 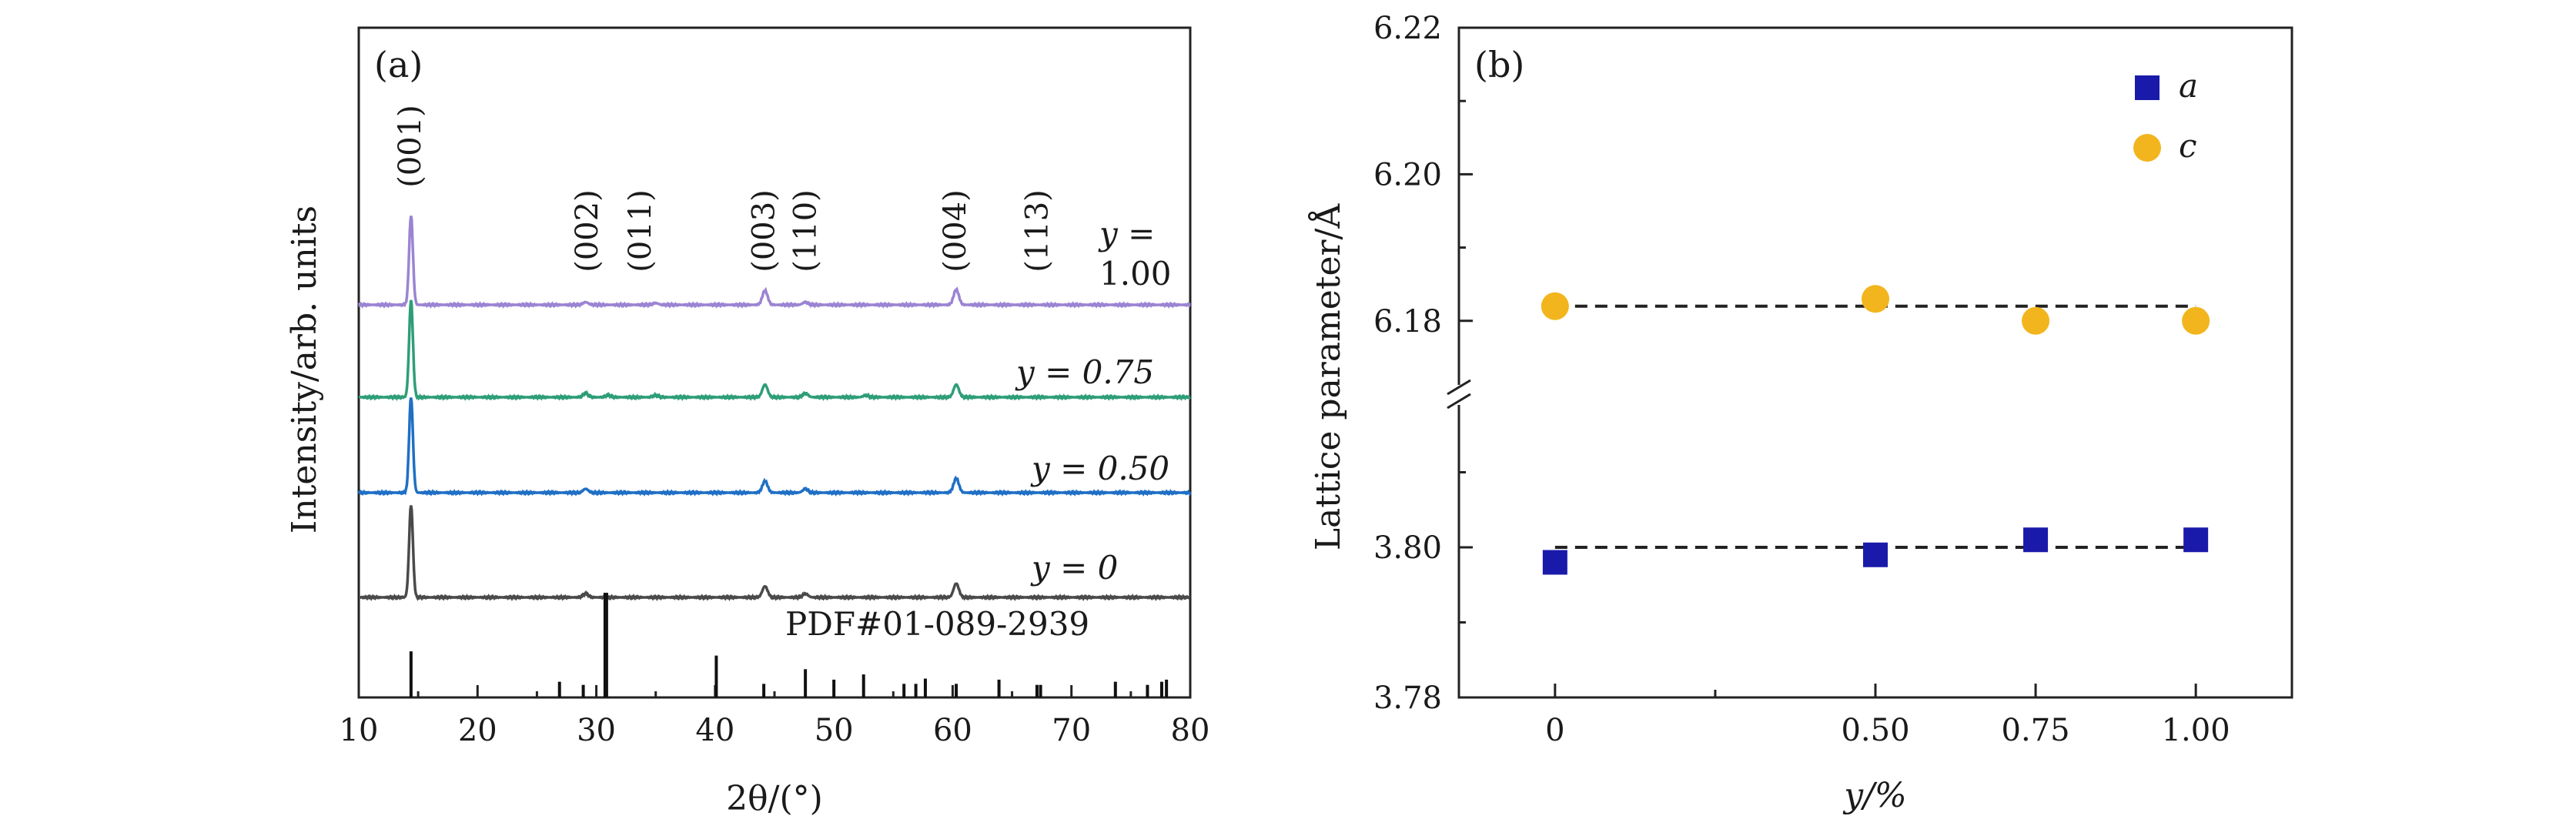 I want to click on x-tick-label: 40, so click(x=715, y=730).